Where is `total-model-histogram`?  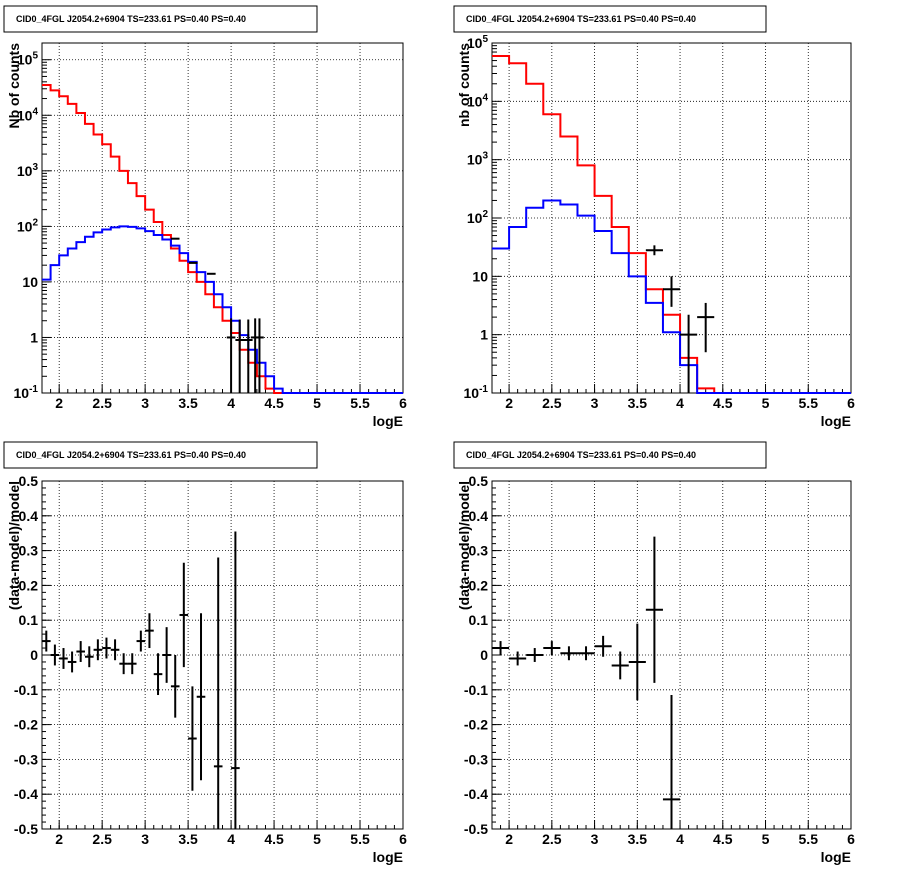 total-model-histogram is located at coordinates (222, 239).